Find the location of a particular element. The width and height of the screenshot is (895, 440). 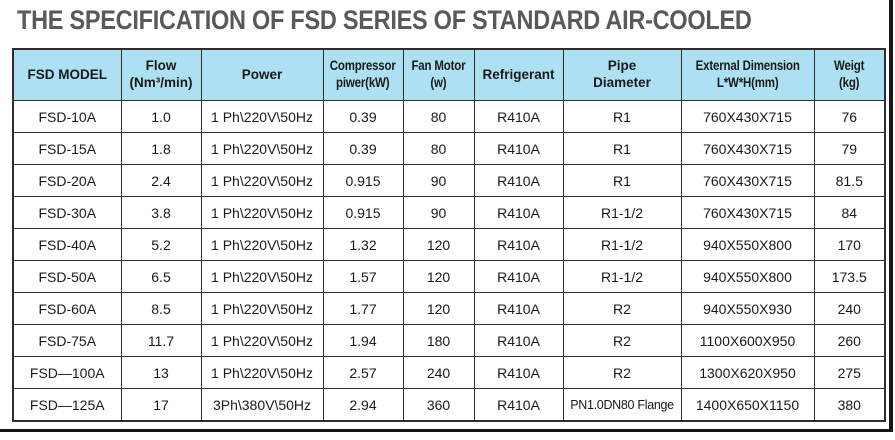

table-cell: 170 is located at coordinates (849, 244).